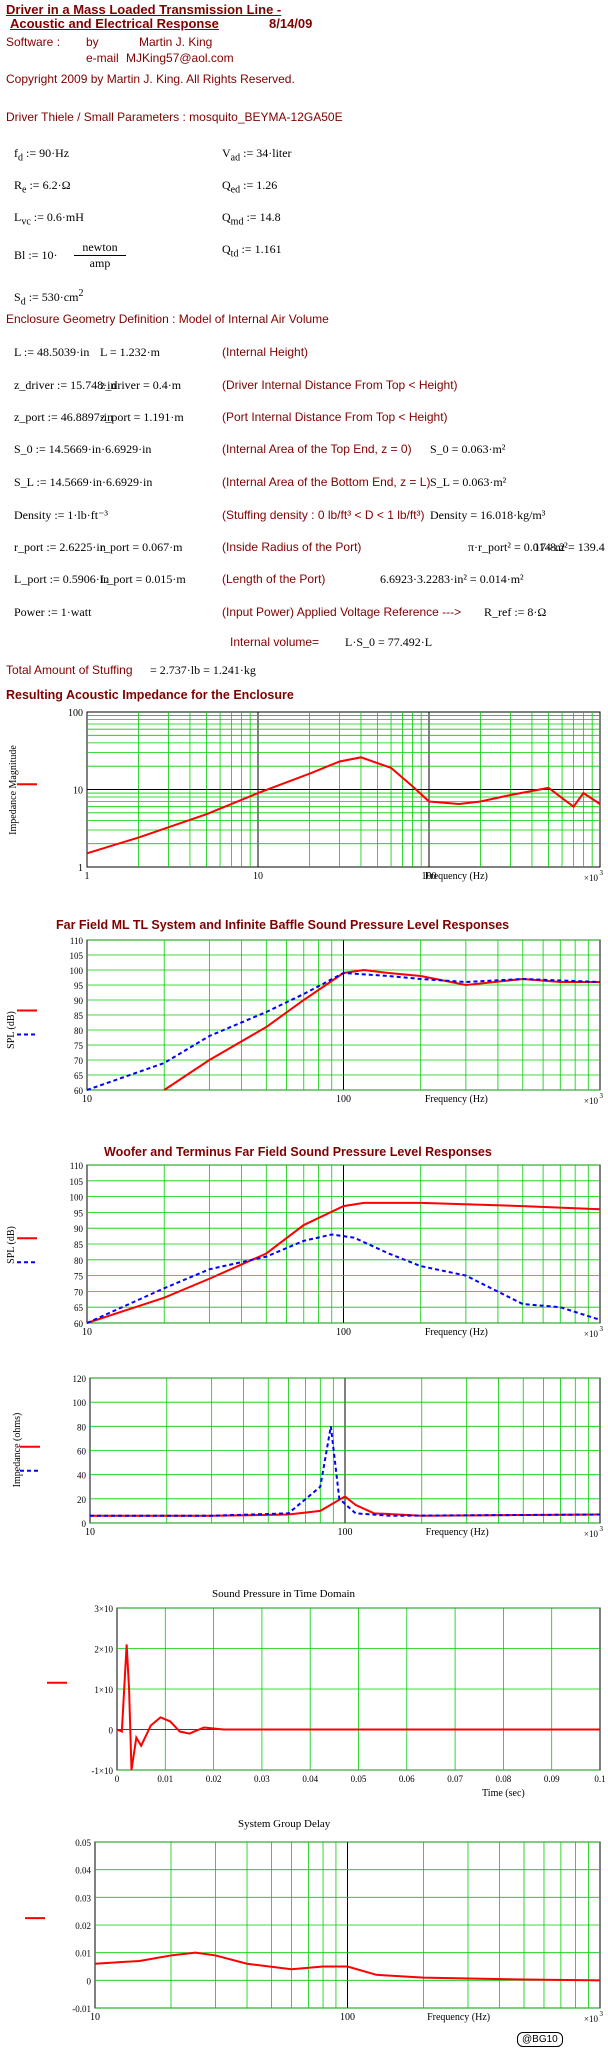 The height and width of the screenshot is (2051, 608). Describe the element at coordinates (284, 1824) in the screenshot. I see `delay-chart-title: System Group Delay` at that location.